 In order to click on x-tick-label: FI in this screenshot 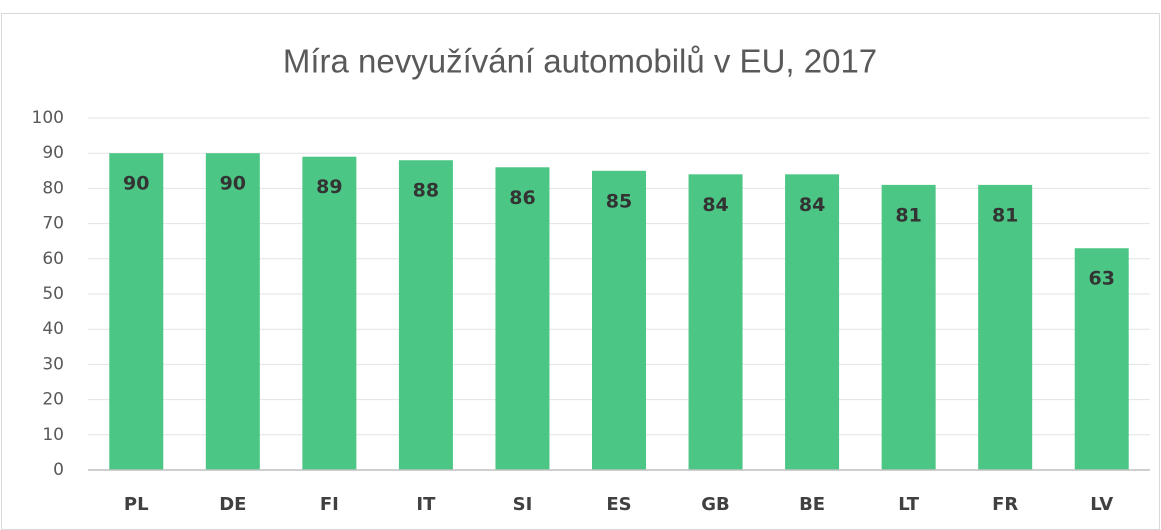, I will do `click(329, 504)`.